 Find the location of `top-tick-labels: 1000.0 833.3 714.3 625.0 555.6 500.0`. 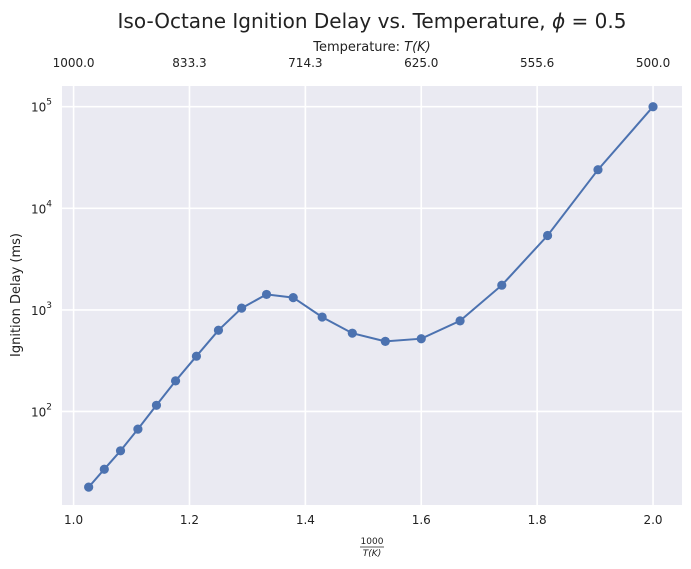

top-tick-labels: 1000.0 833.3 714.3 625.0 555.6 500.0 is located at coordinates (362, 63).